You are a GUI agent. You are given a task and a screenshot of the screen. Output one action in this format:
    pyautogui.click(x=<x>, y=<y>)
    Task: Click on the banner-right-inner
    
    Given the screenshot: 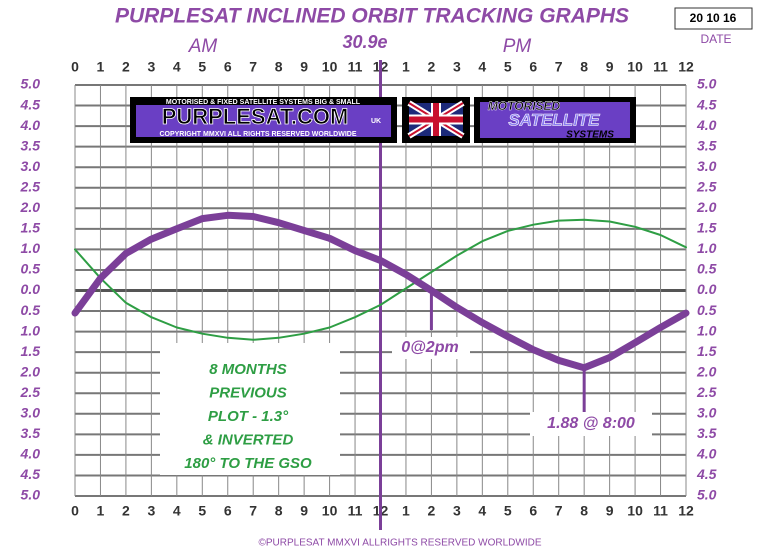 What is the action you would take?
    pyautogui.click(x=555, y=120)
    